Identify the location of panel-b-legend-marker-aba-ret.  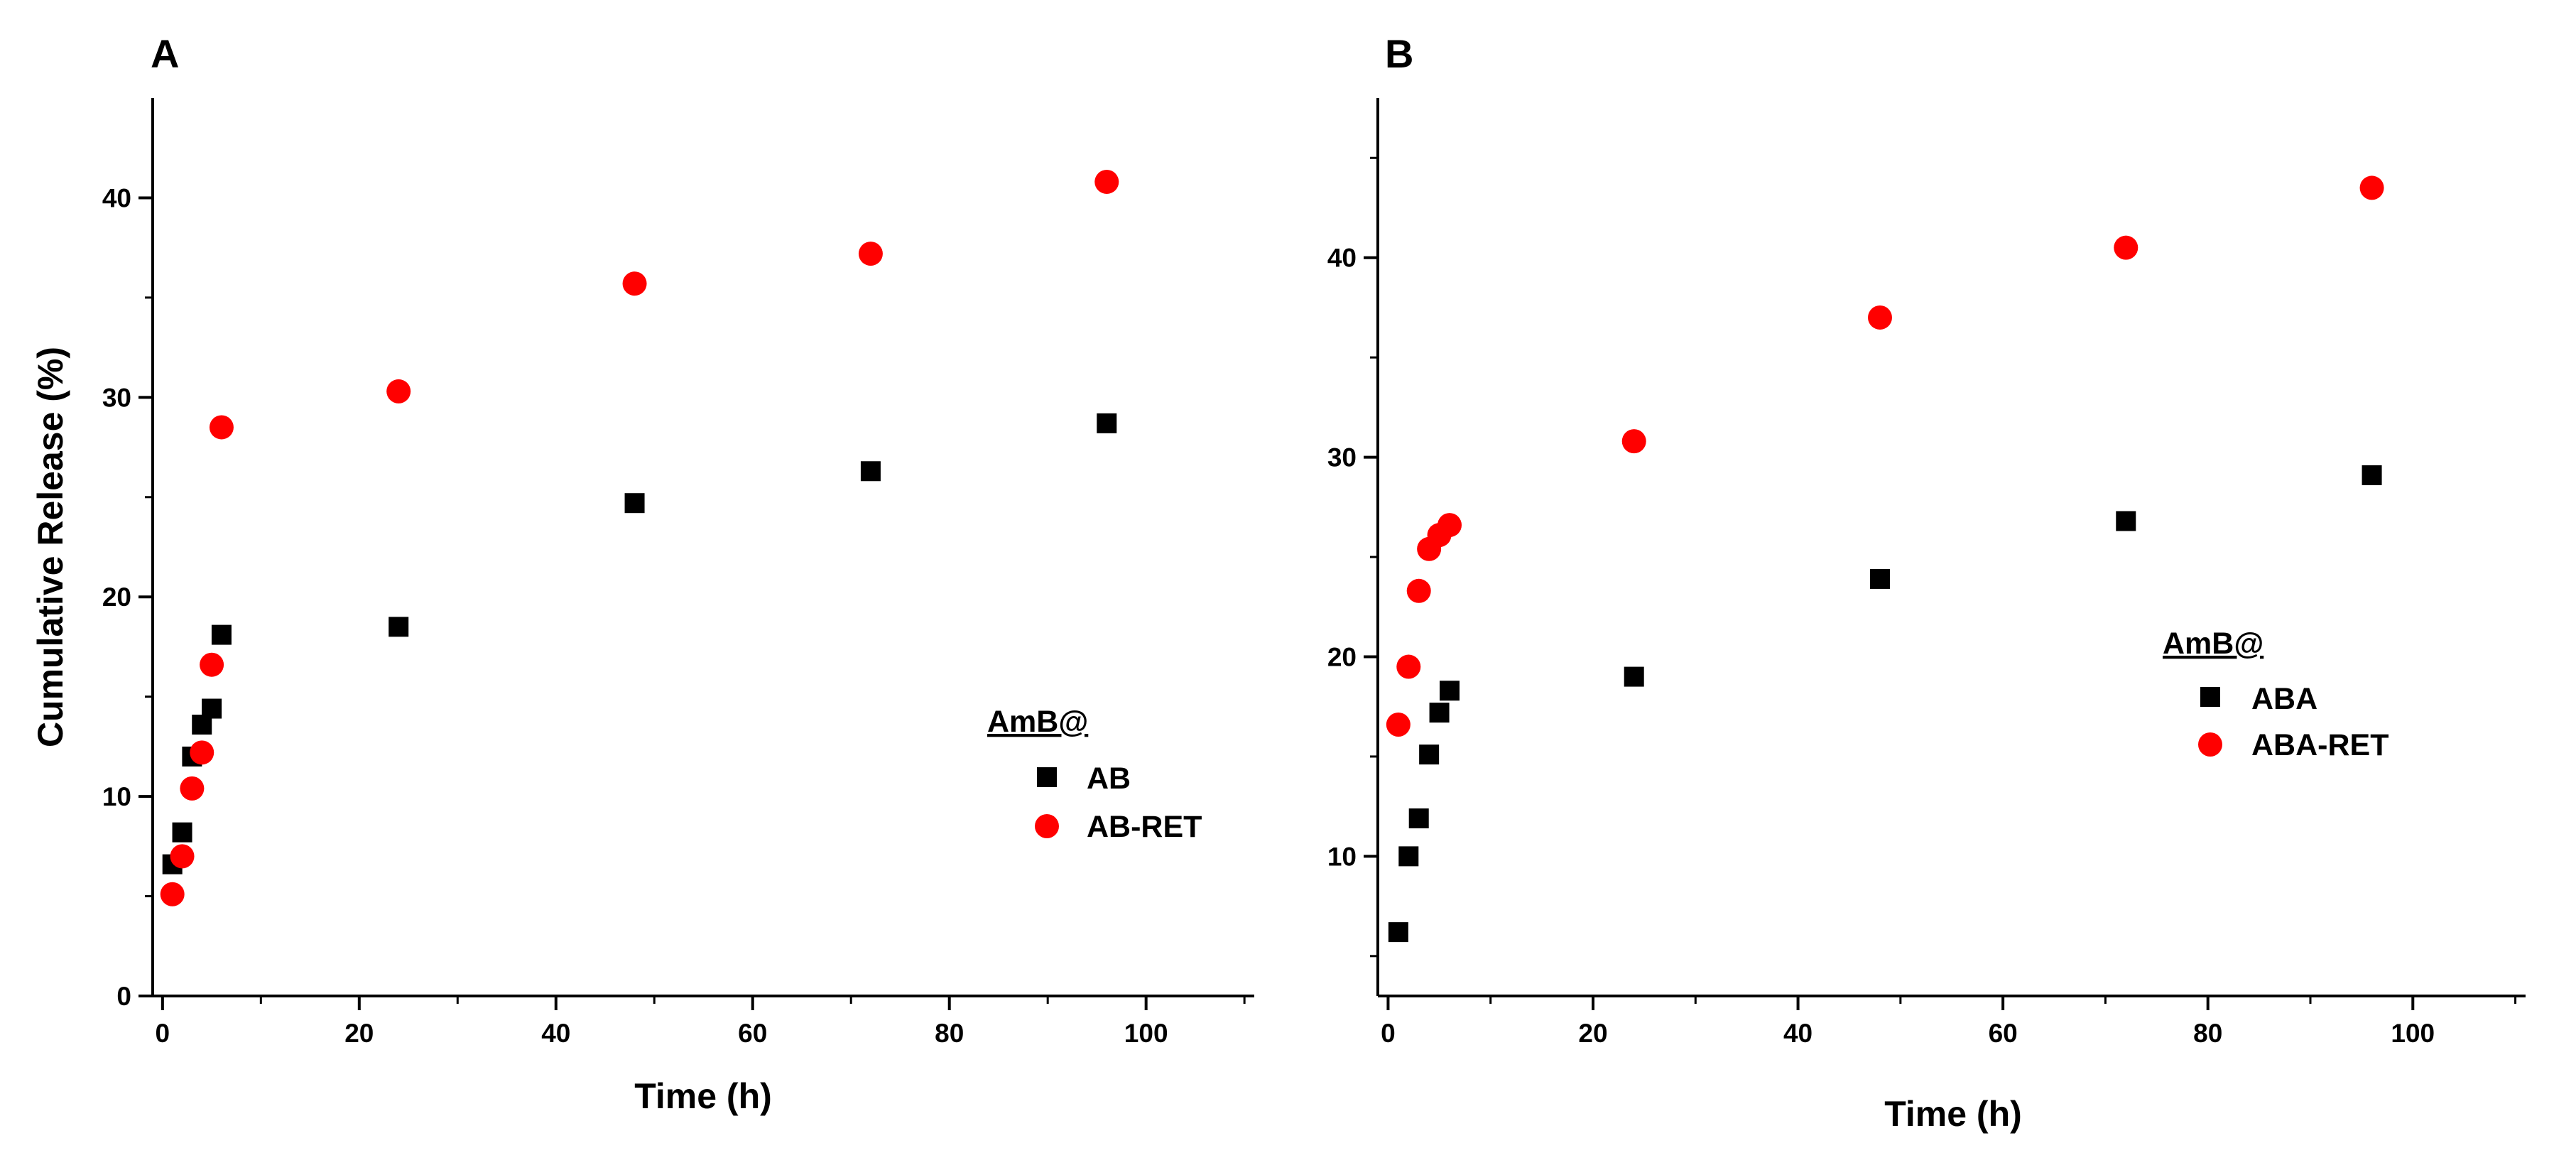
(2210, 744).